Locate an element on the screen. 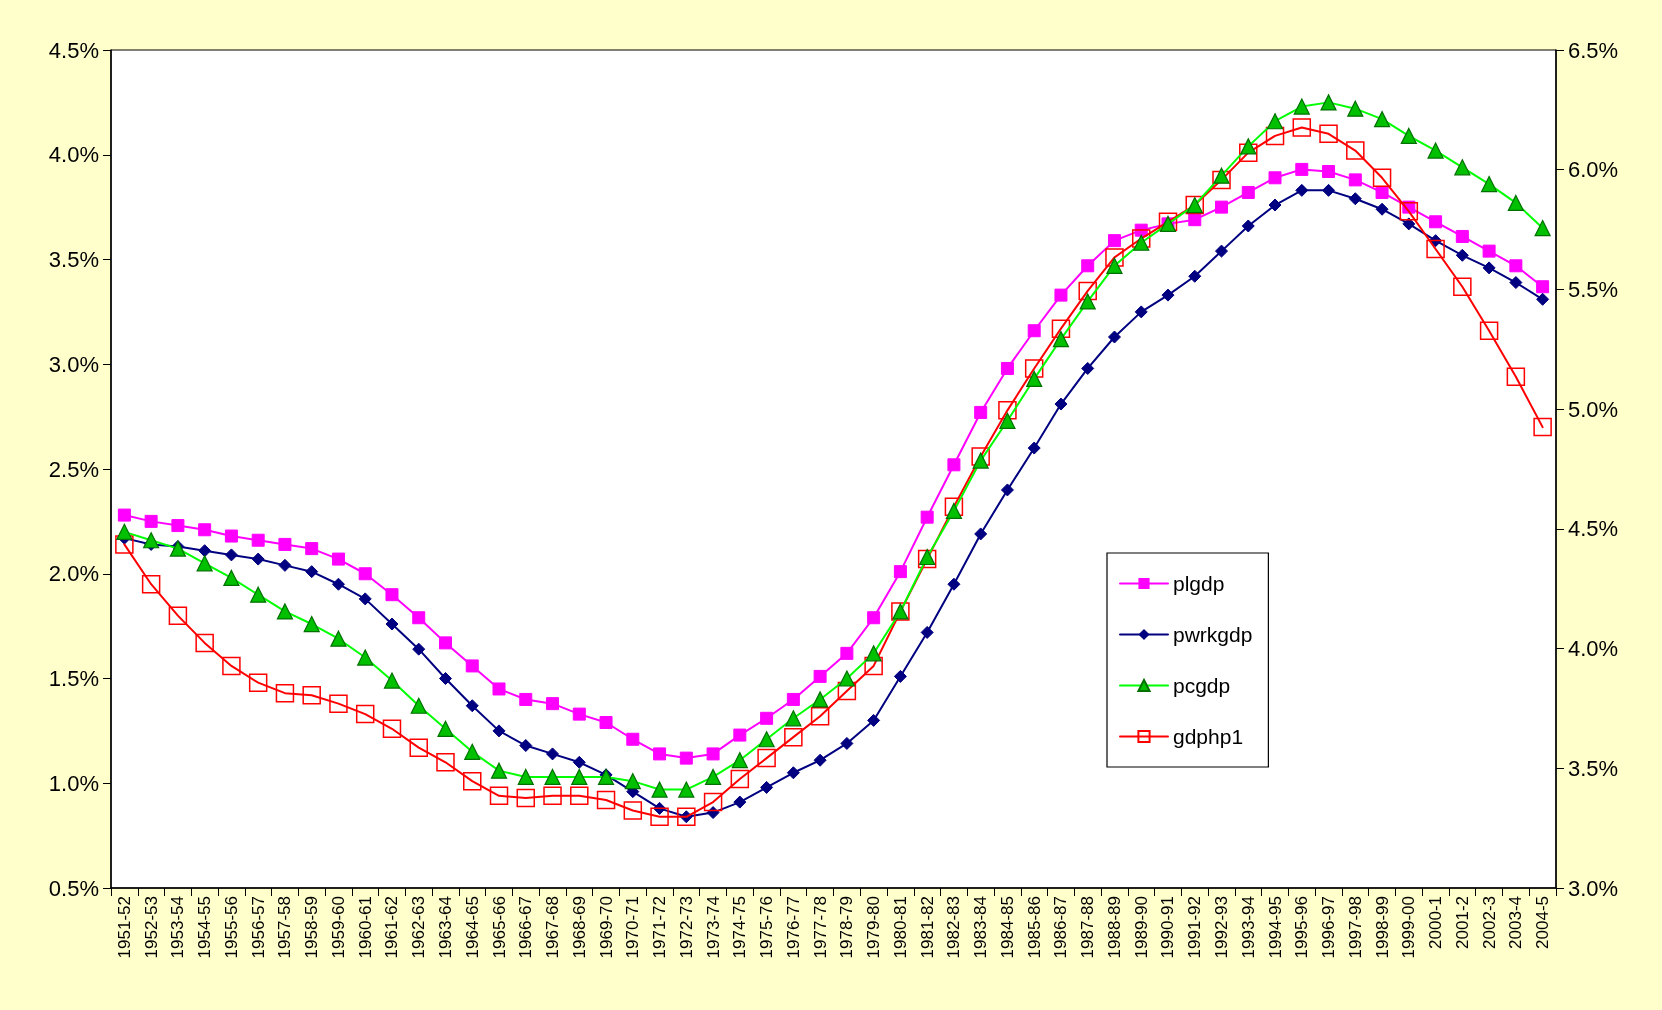 This screenshot has height=1010, width=1662. x-tick-label: 1993-94 is located at coordinates (1248, 927).